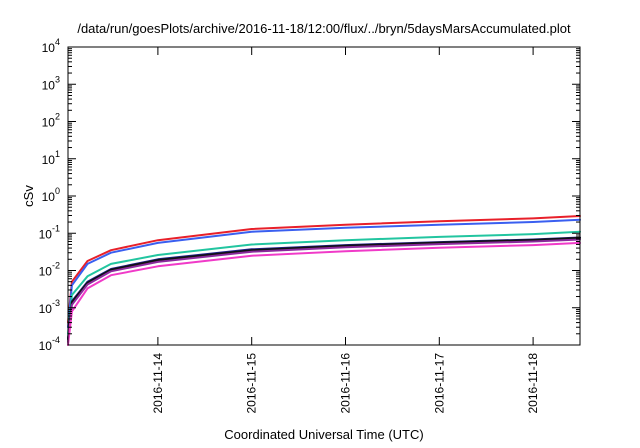  I want to click on y-tick-label: 10², so click(51, 121).